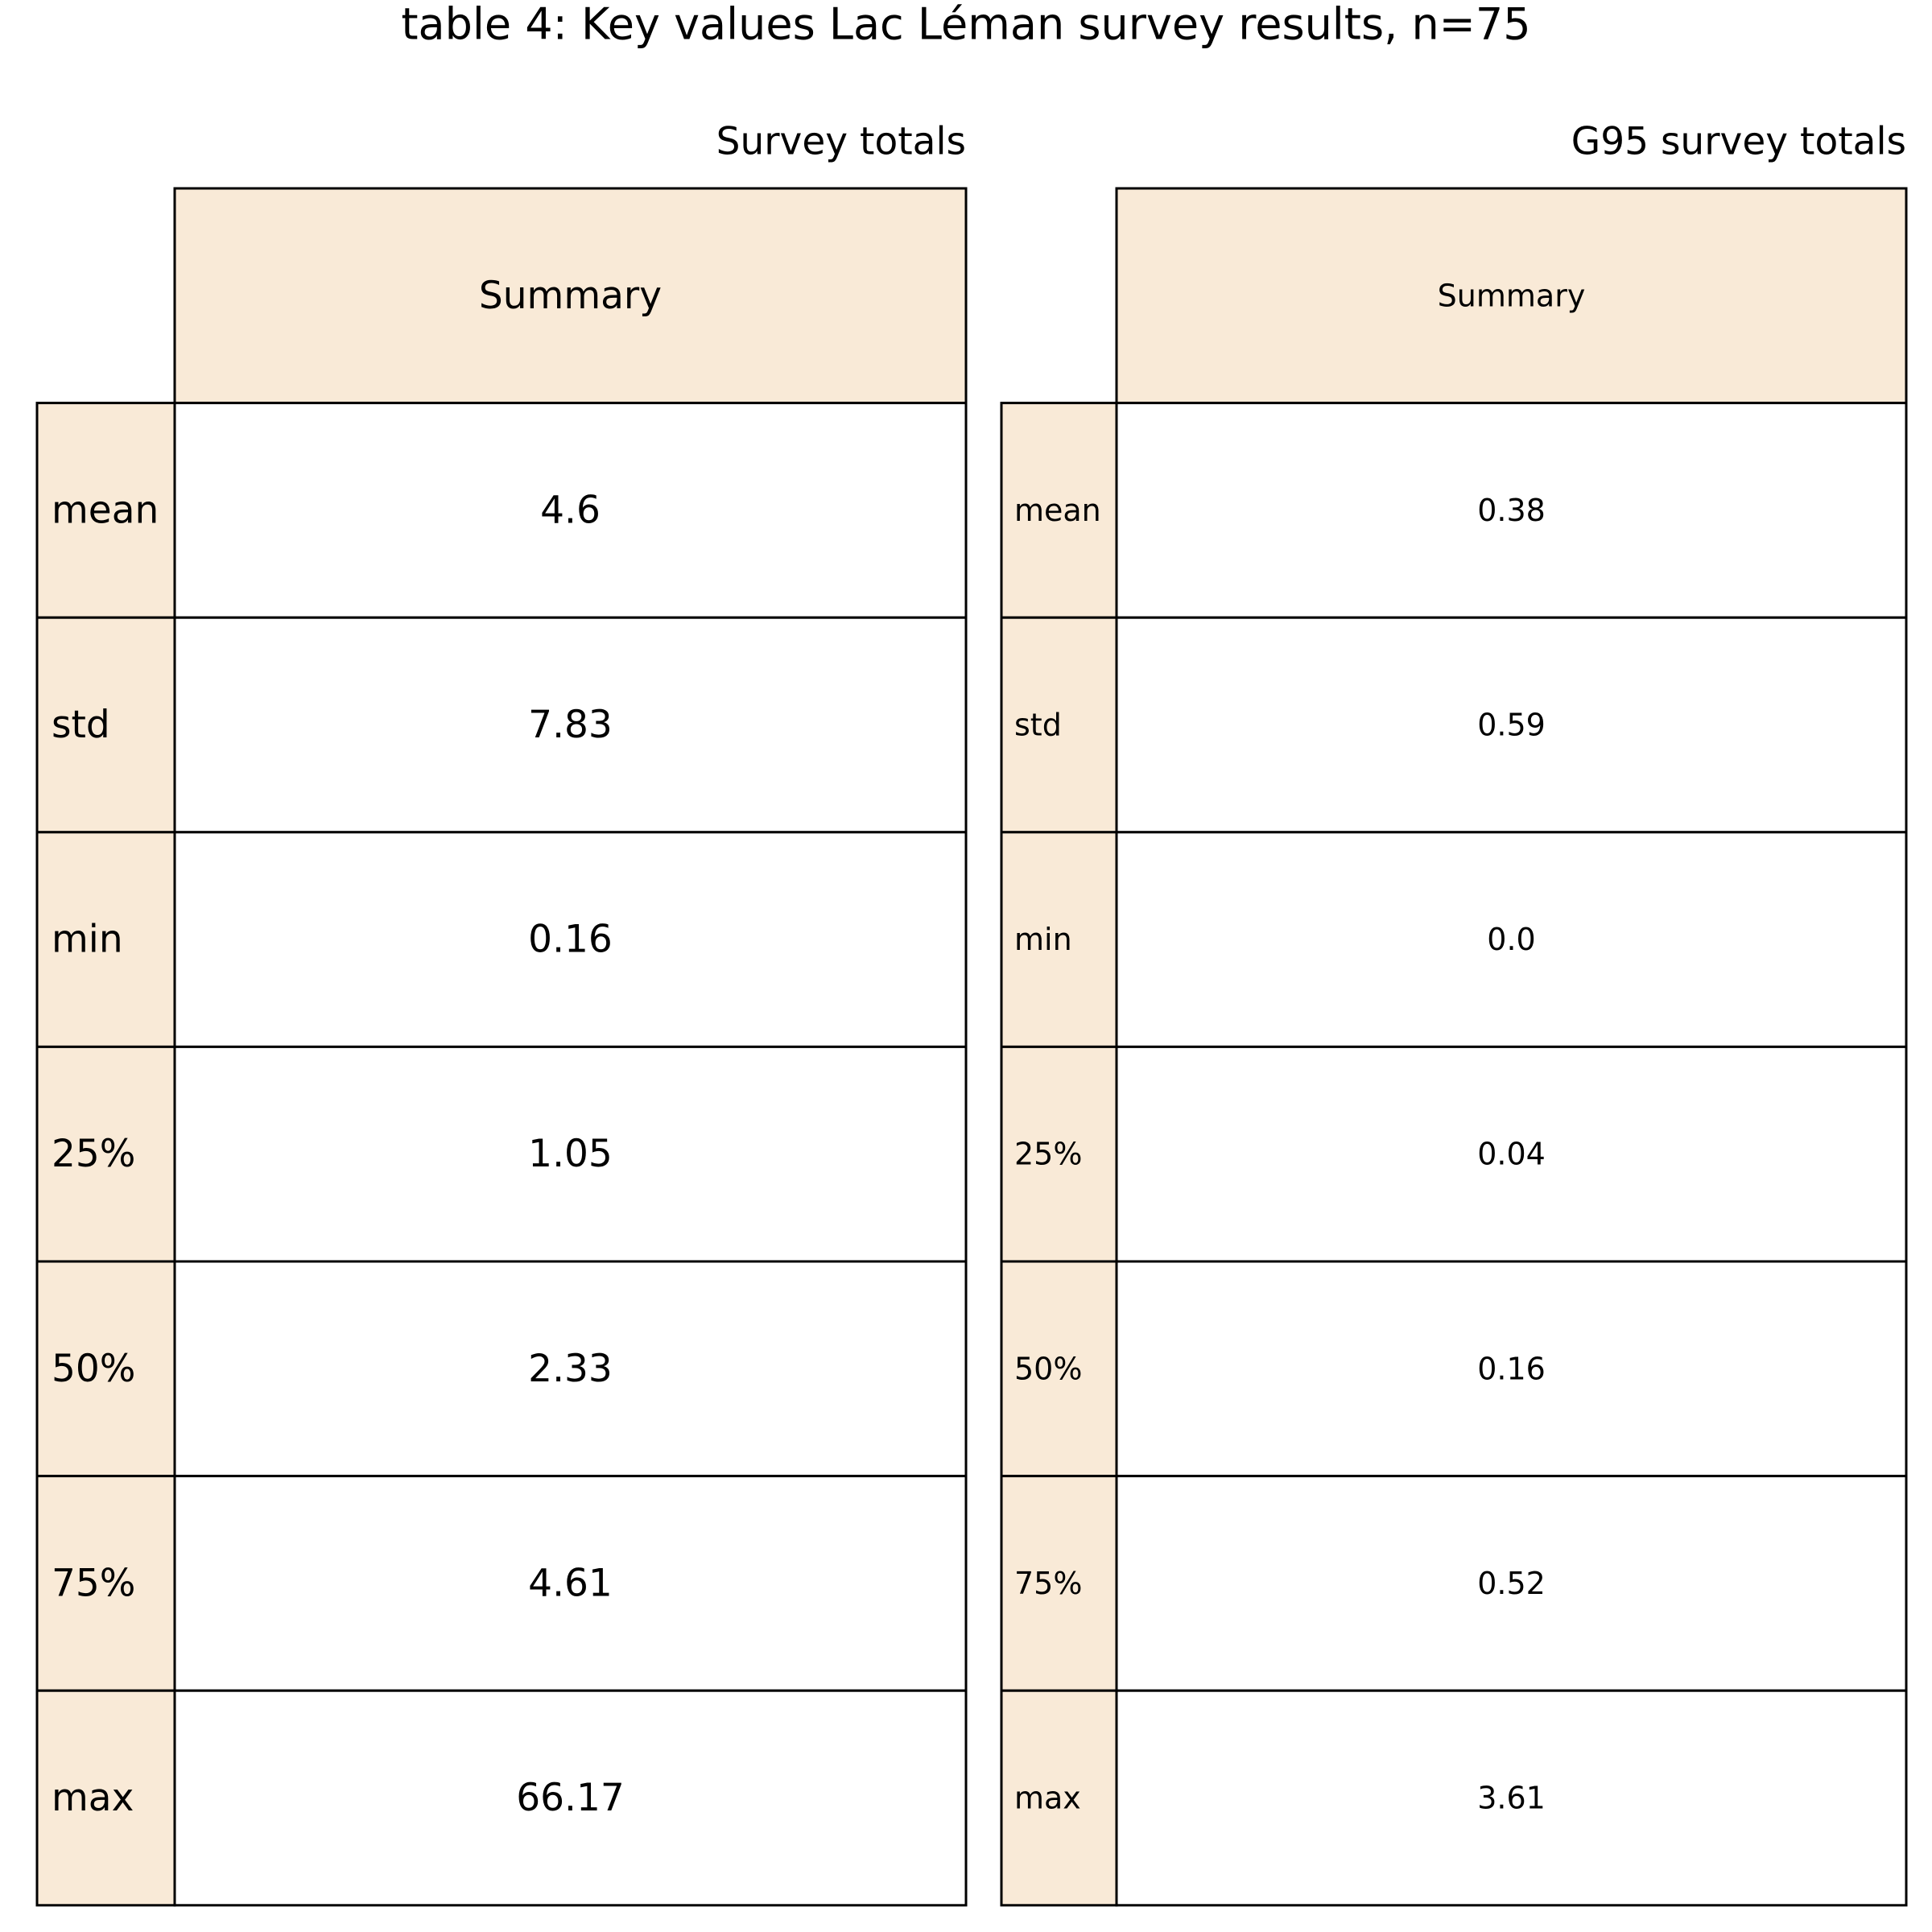 The width and height of the screenshot is (1932, 1932). I want to click on cell-value: 2.33, so click(570, 1369).